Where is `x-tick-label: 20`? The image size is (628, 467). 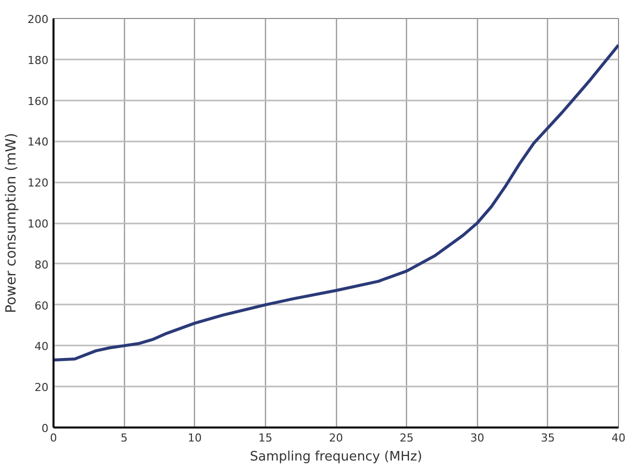
x-tick-label: 20 is located at coordinates (336, 438).